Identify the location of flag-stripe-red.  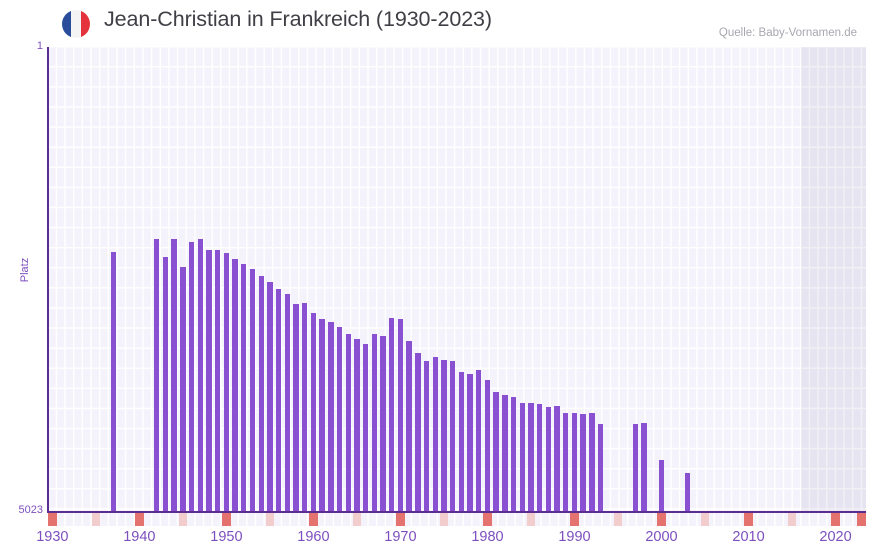
(85, 24).